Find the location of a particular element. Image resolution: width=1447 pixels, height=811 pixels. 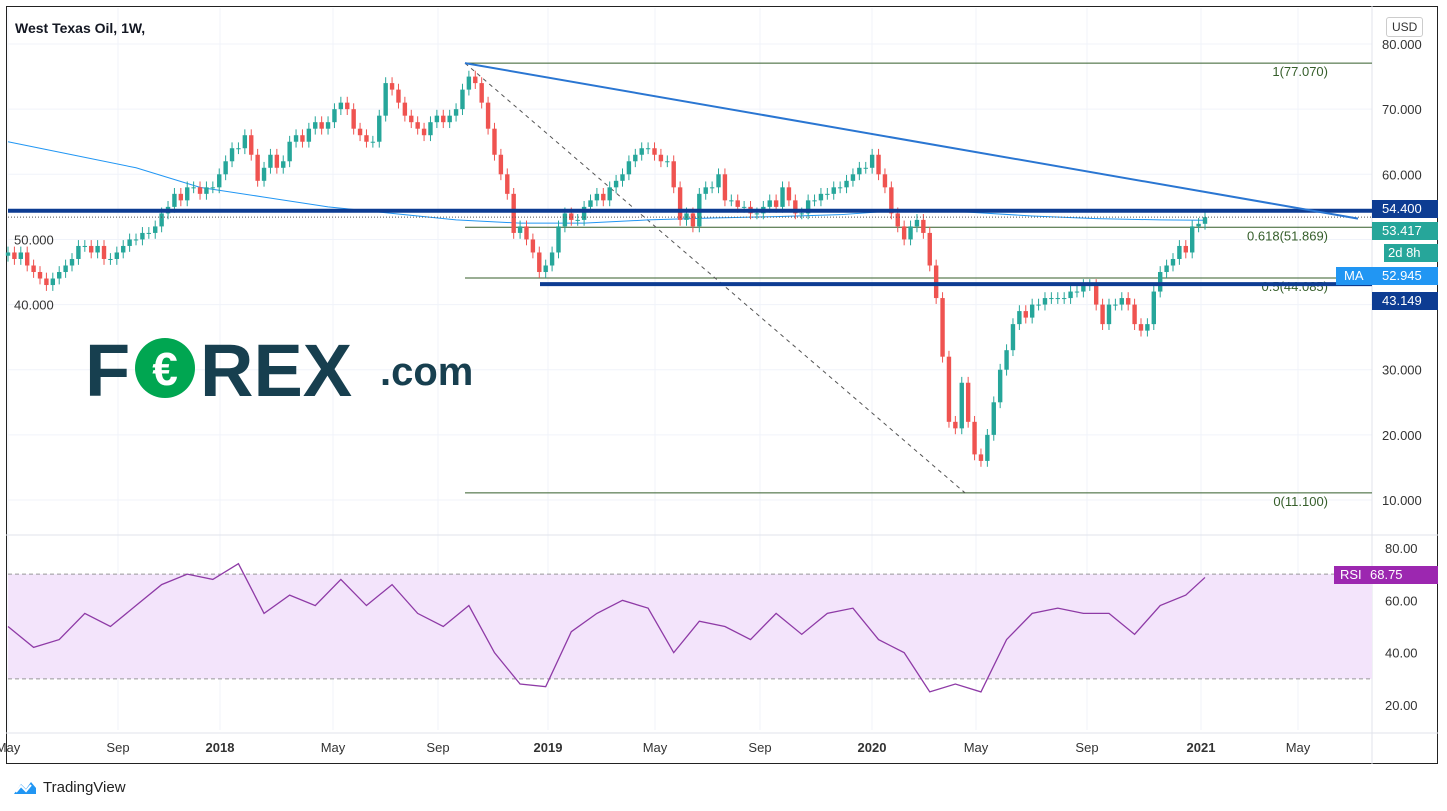

countdown-tag: 2d 8h is located at coordinates (1411, 253).